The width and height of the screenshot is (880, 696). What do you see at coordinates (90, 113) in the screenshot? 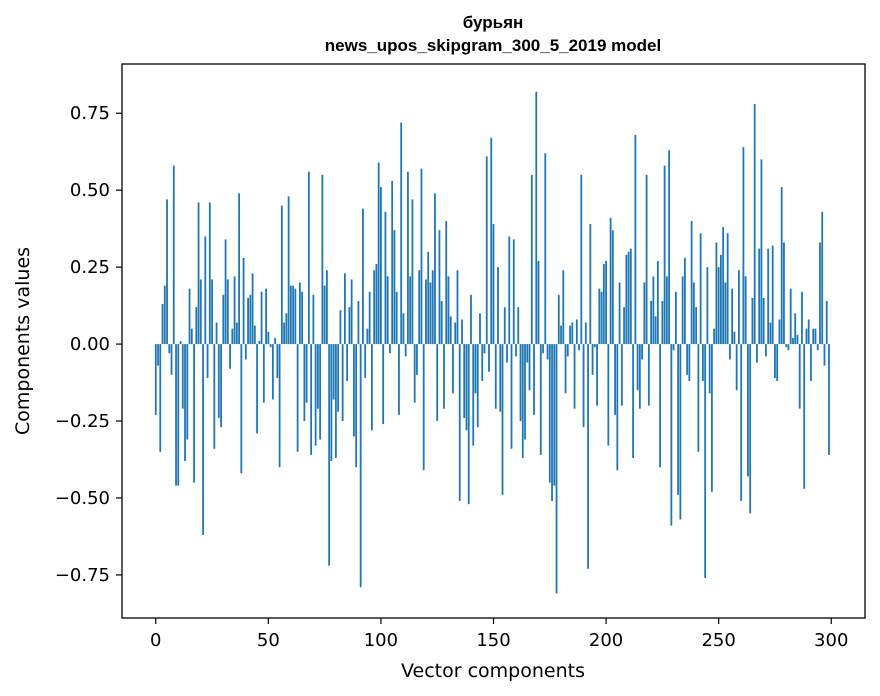
I see `y-tick-label: 0.75` at bounding box center [90, 113].